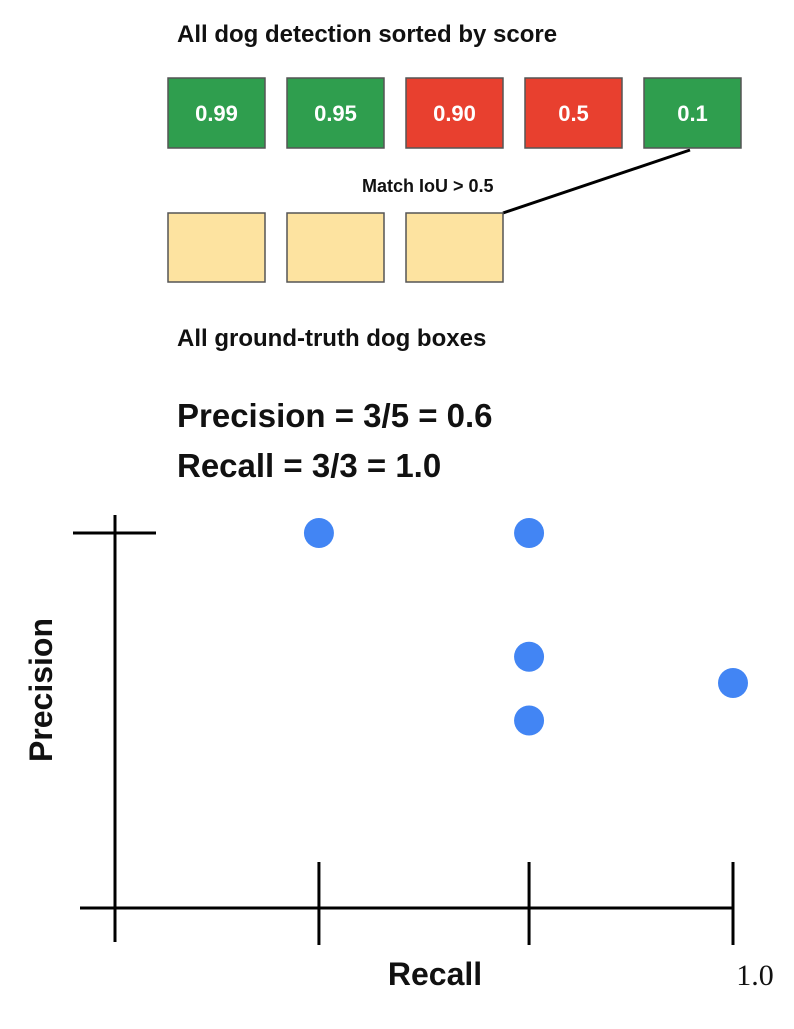 This screenshot has width=794, height=1029. I want to click on x-tick-label: 1.0, so click(755, 975).